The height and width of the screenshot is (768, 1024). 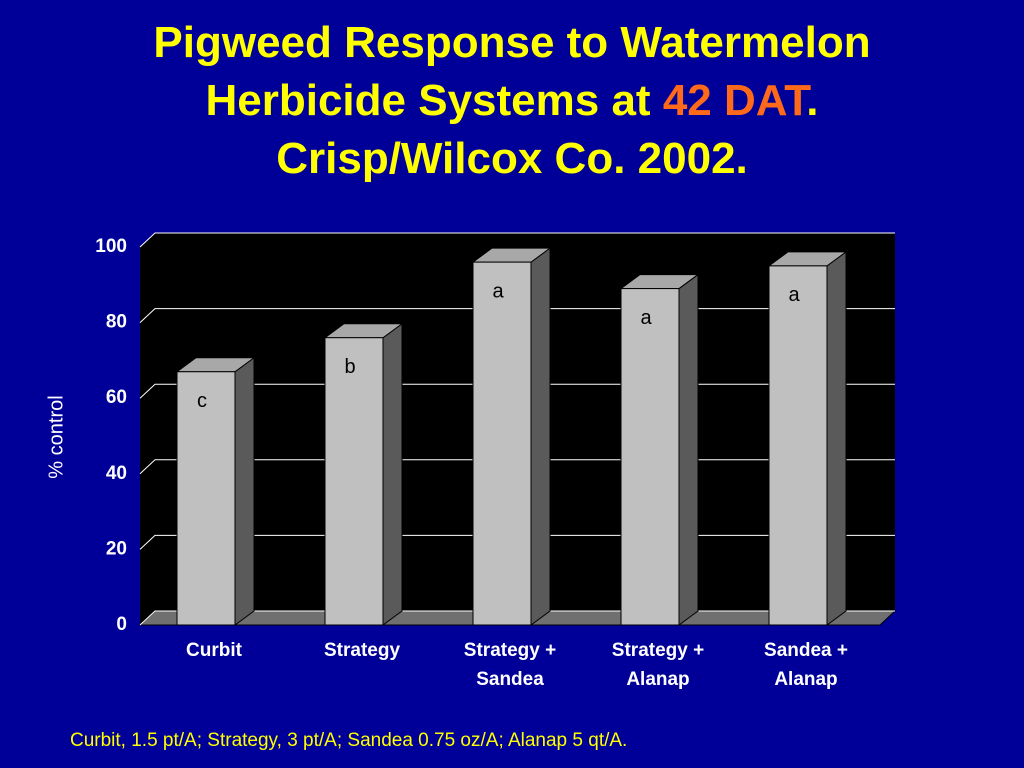 I want to click on y-axis-label: % control, so click(x=56, y=436).